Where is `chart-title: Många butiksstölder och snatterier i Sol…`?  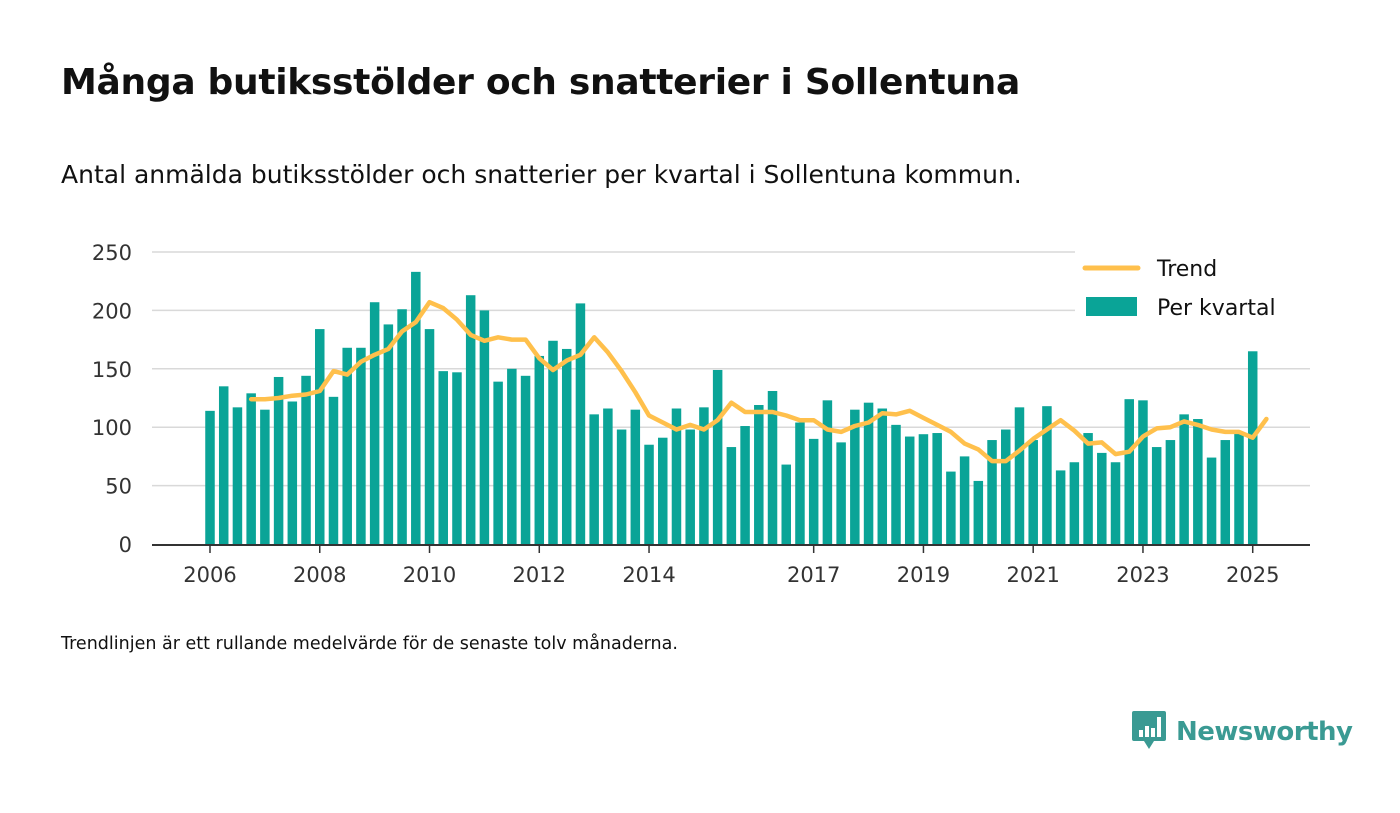 chart-title: Många butiksstölder och snatterier i Sol… is located at coordinates (540, 82).